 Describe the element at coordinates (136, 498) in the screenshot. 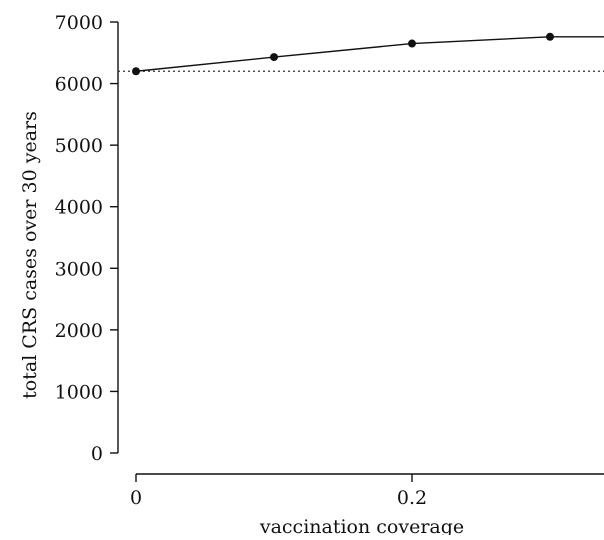

I see `x-tick-label: 0` at that location.